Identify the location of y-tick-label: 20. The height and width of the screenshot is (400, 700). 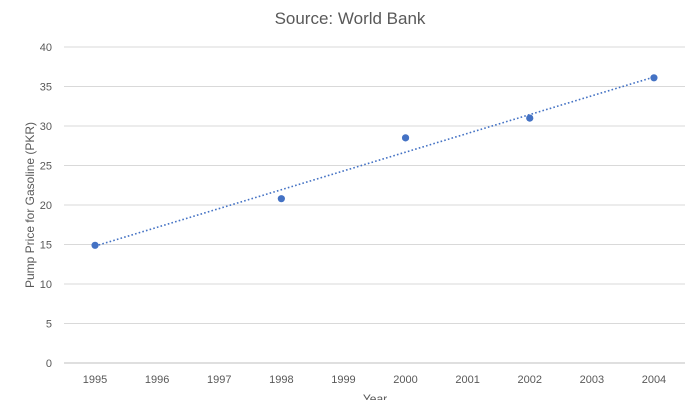
(46, 206).